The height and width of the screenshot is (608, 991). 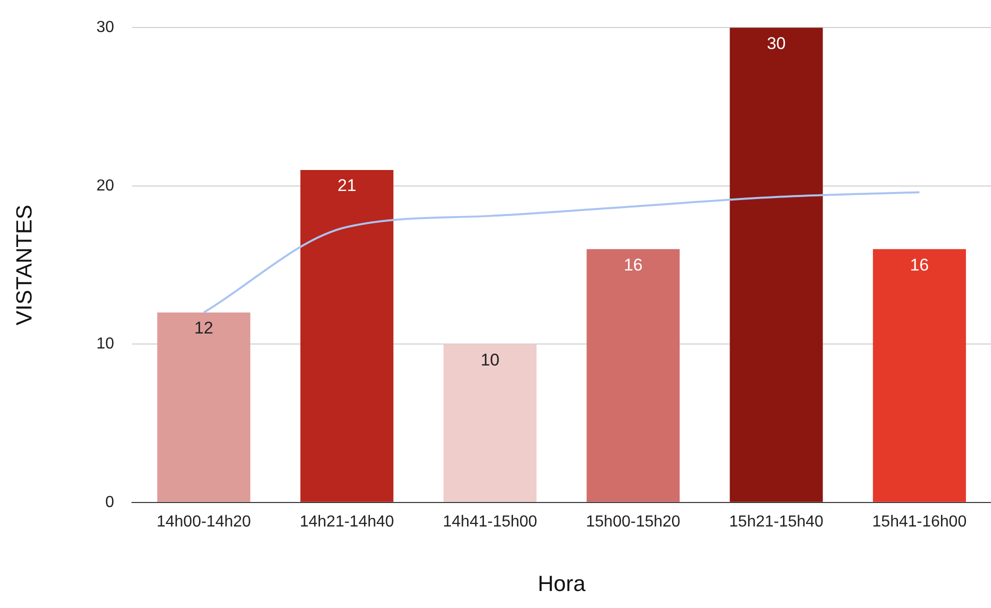 What do you see at coordinates (105, 27) in the screenshot?
I see `y-tick-label: 30` at bounding box center [105, 27].